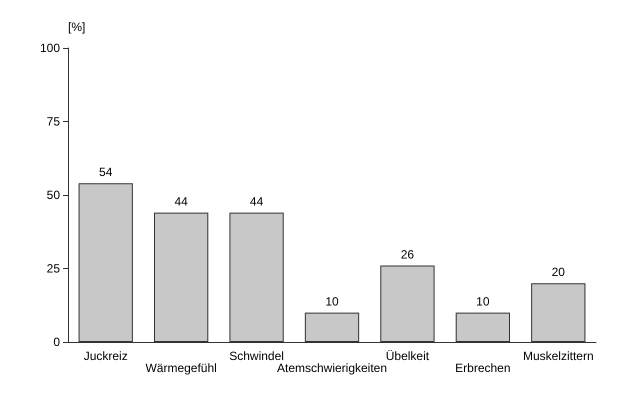  I want to click on x-tick-label: Atemschwierigkeiten, so click(332, 368).